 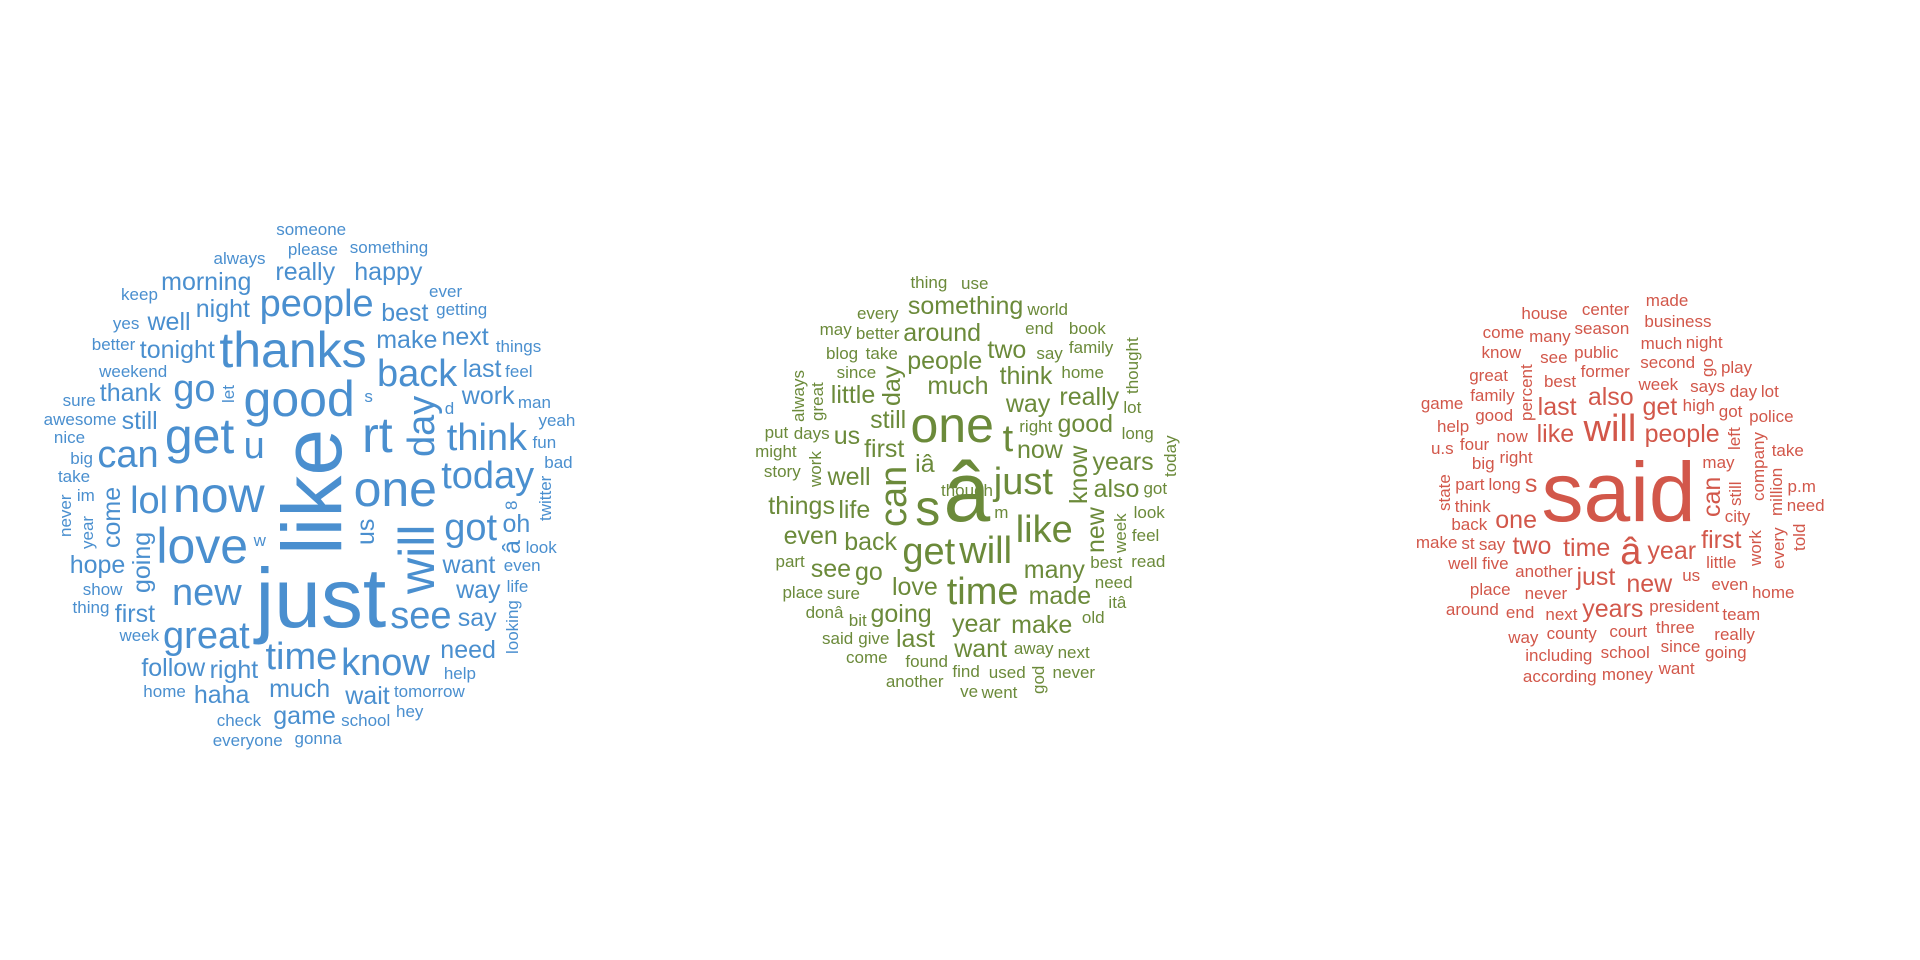 What do you see at coordinates (1610, 396) in the screenshot?
I see `cloud-word: also` at bounding box center [1610, 396].